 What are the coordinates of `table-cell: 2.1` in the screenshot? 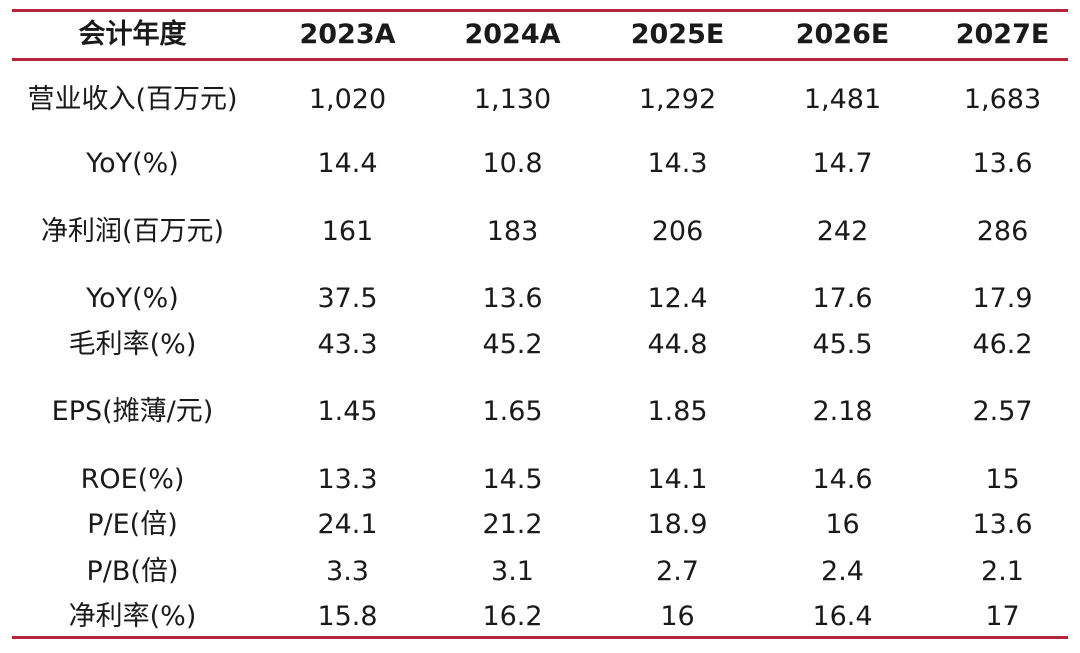 It's located at (1002, 571).